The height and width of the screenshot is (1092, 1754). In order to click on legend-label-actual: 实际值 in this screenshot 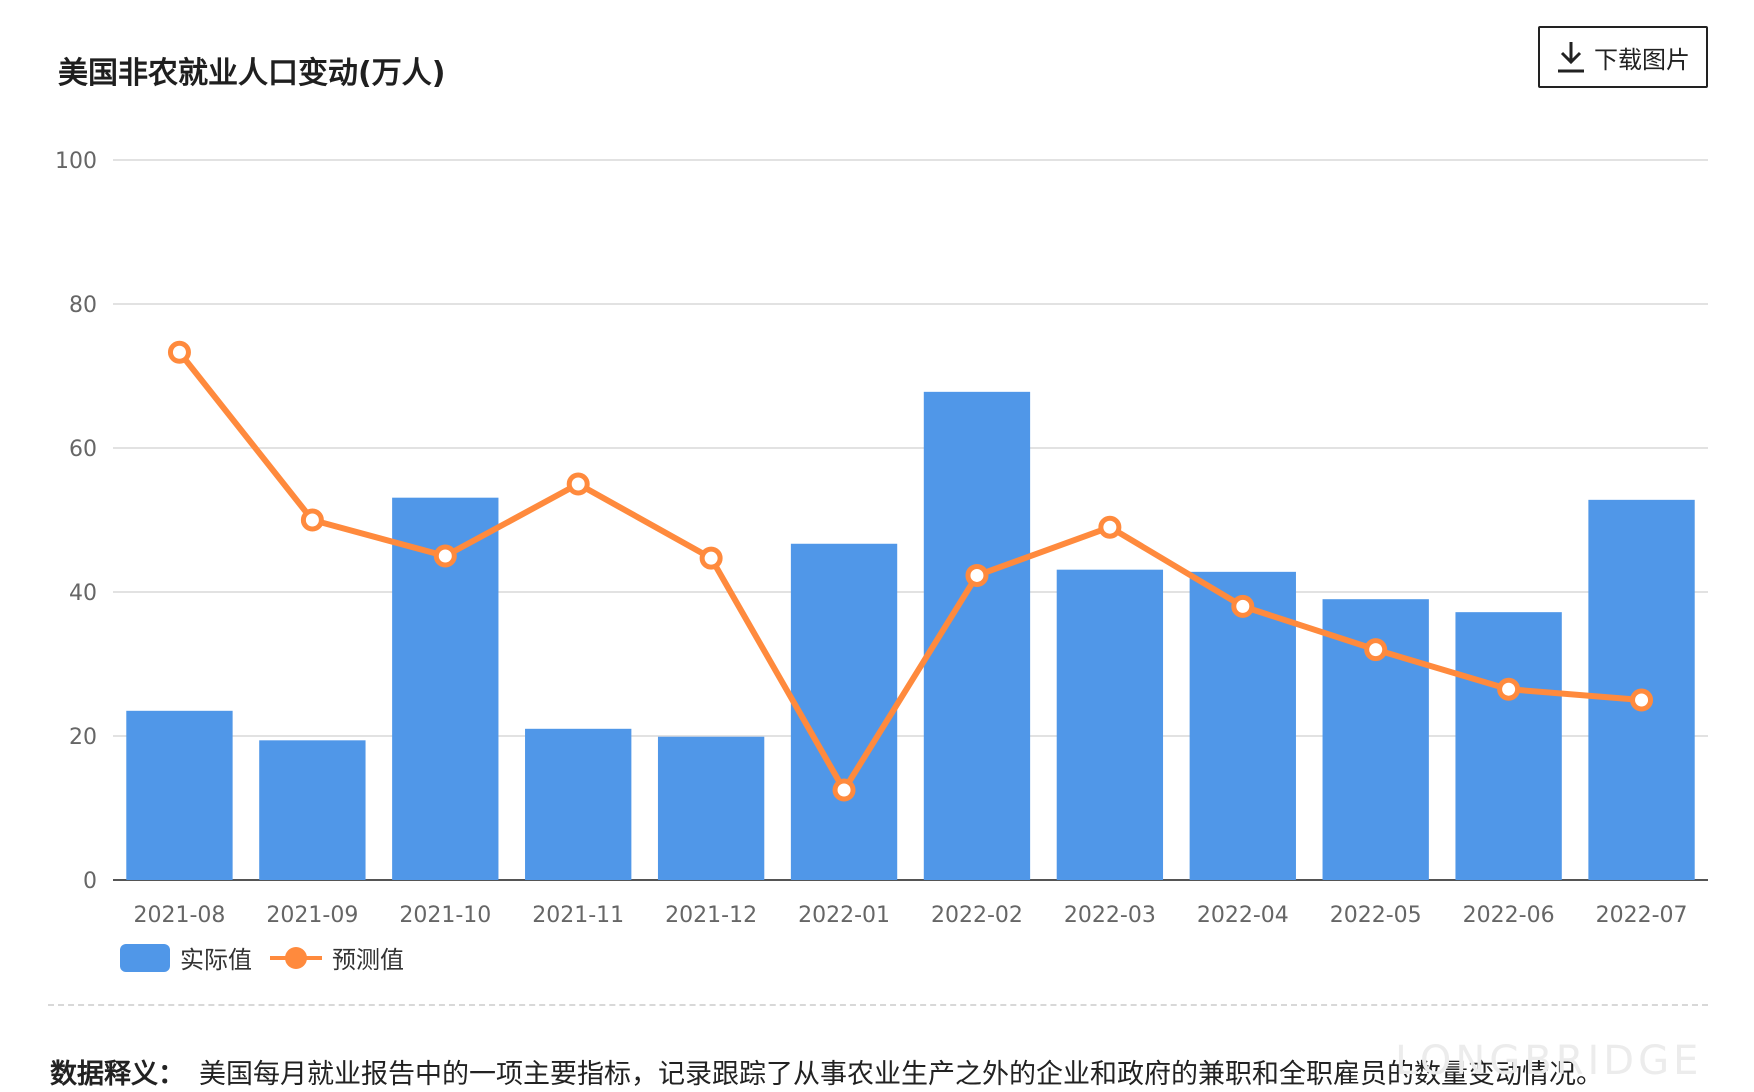, I will do `click(216, 960)`.